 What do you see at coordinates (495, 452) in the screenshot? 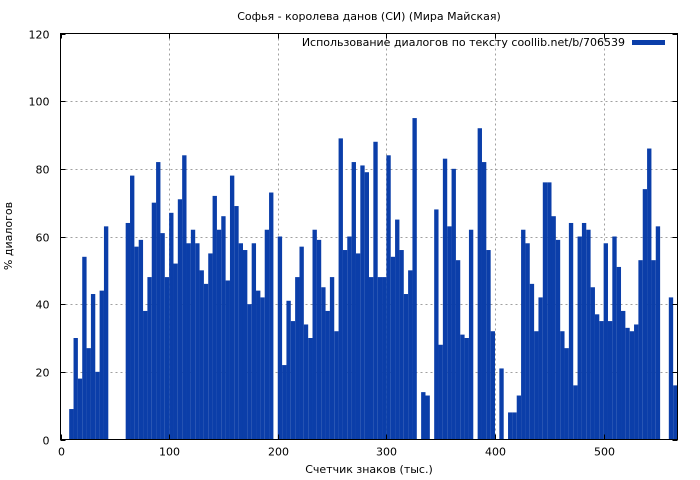
I see `x-tick-label: 400` at bounding box center [495, 452].